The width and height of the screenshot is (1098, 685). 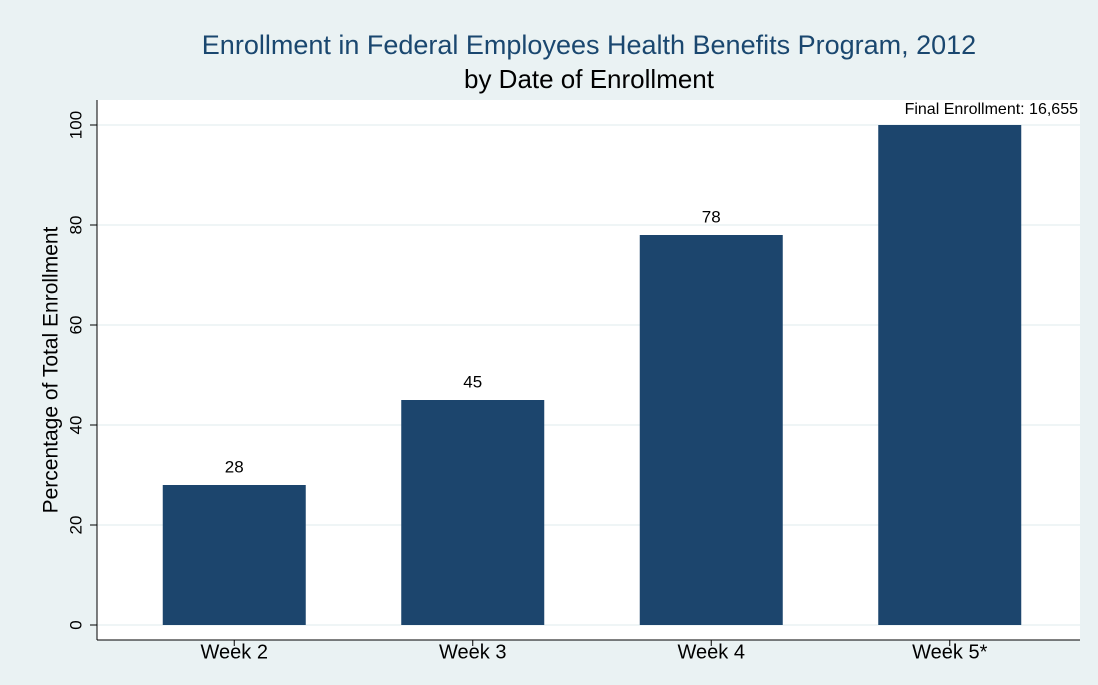 I want to click on annotation: Final Enrollment: 16,655, so click(x=992, y=109).